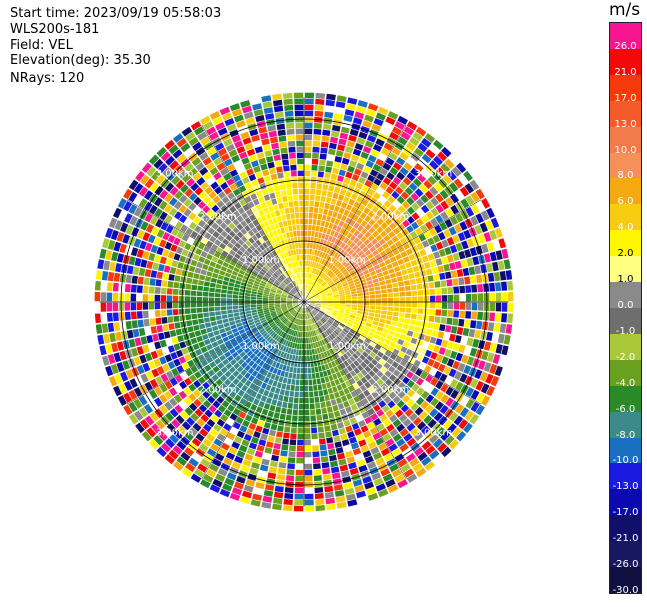 This screenshot has height=607, width=647. I want to click on colorbar-tick-label: 1.0, so click(625, 280).